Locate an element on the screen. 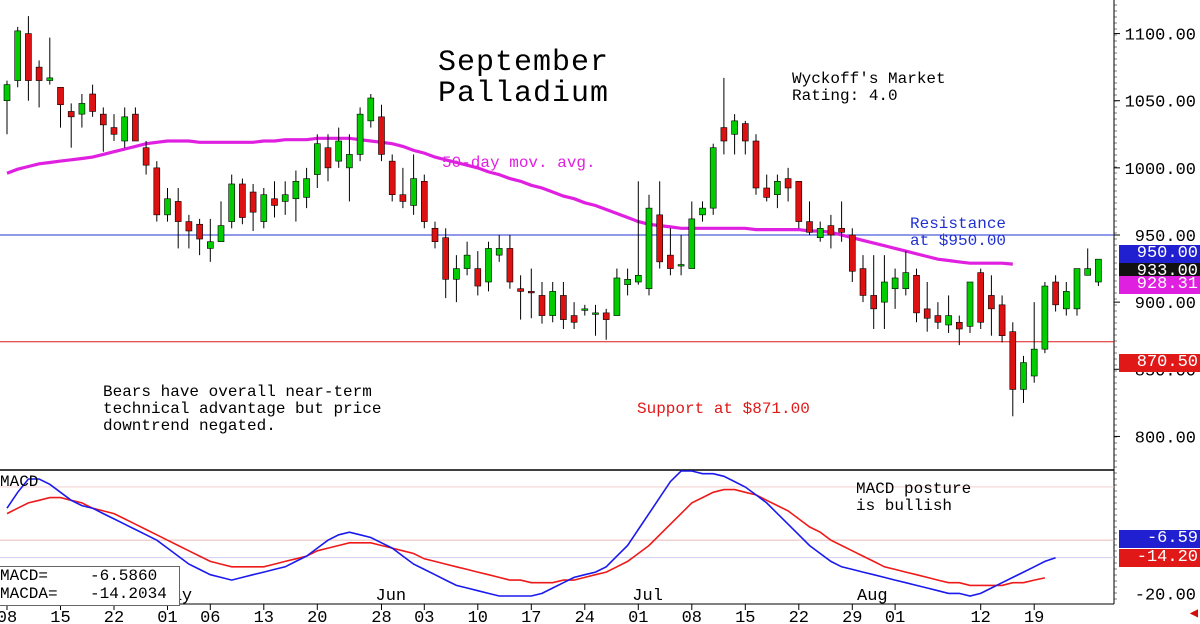  price-tick-label: 1100.00 is located at coordinates (1160, 36).